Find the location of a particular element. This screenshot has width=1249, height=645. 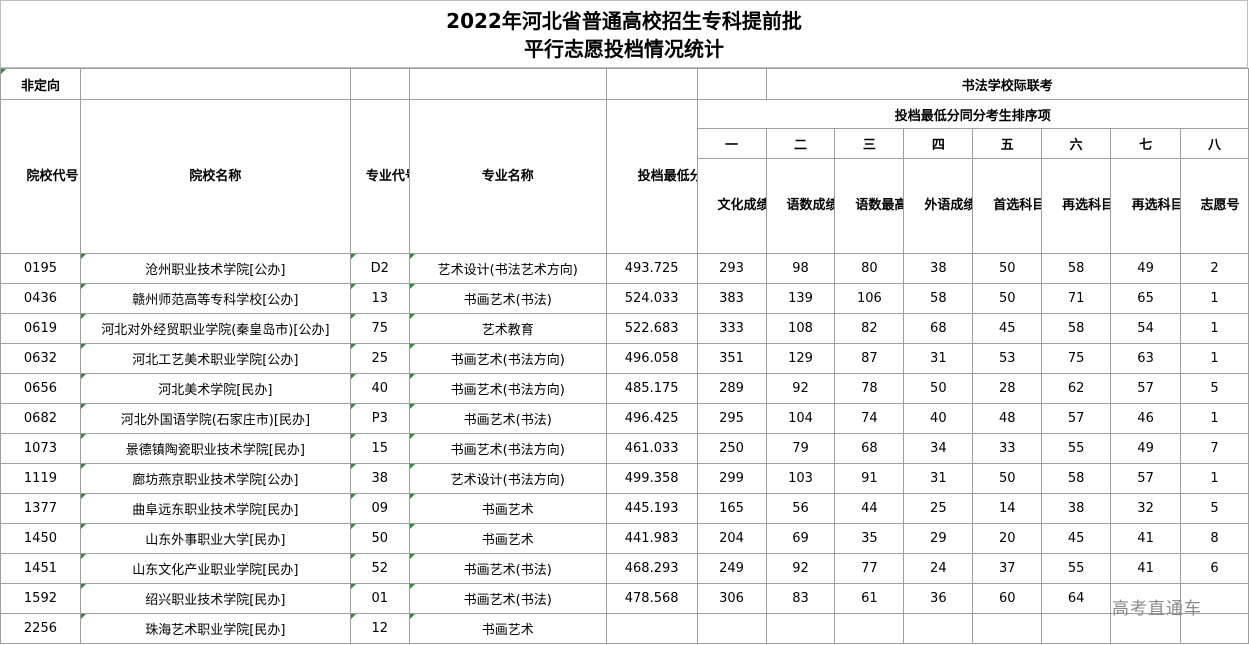

cell-order-8-value: 2 is located at coordinates (1214, 268).